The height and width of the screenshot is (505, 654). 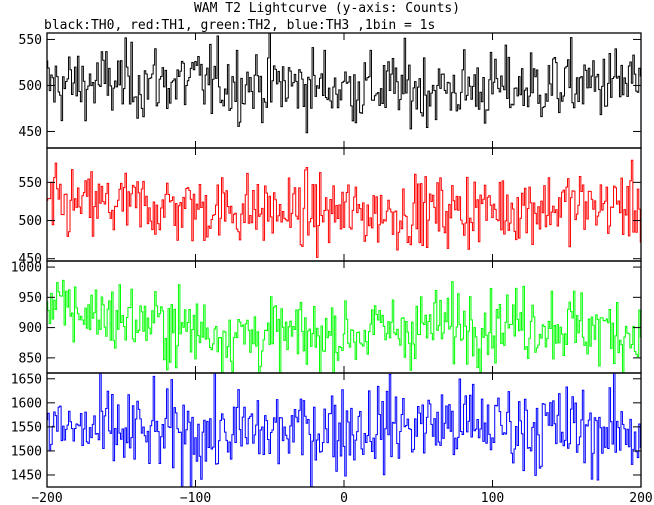 What do you see at coordinates (26, 268) in the screenshot?
I see `y-tick-label-th2-1000: 1000` at bounding box center [26, 268].